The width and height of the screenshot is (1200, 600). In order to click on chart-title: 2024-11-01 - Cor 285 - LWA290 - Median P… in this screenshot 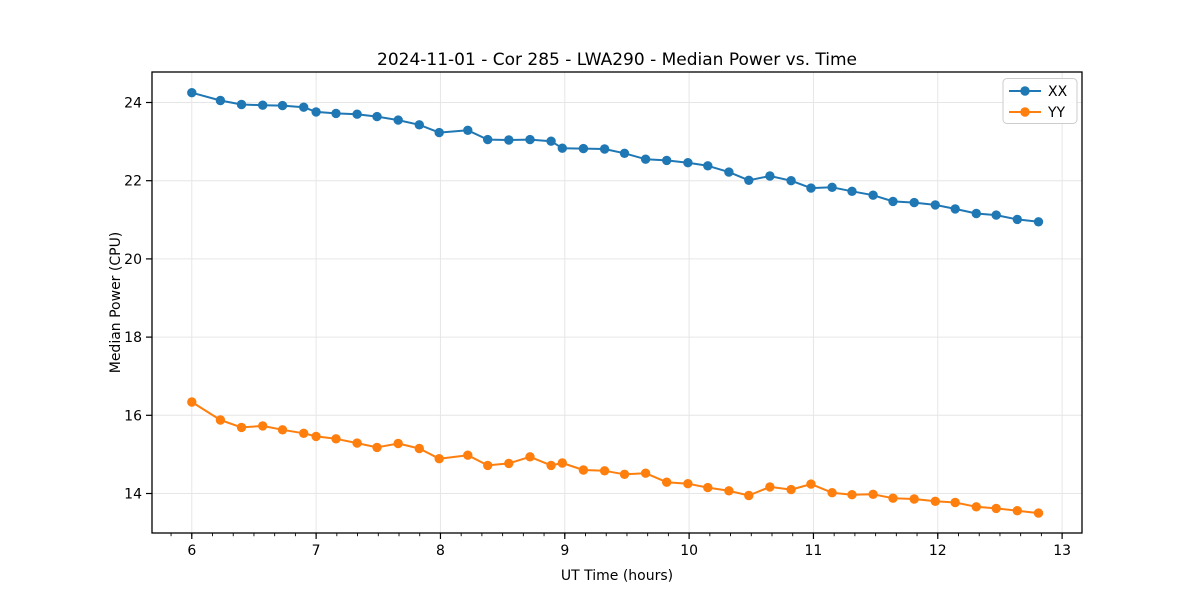, I will do `click(617, 60)`.